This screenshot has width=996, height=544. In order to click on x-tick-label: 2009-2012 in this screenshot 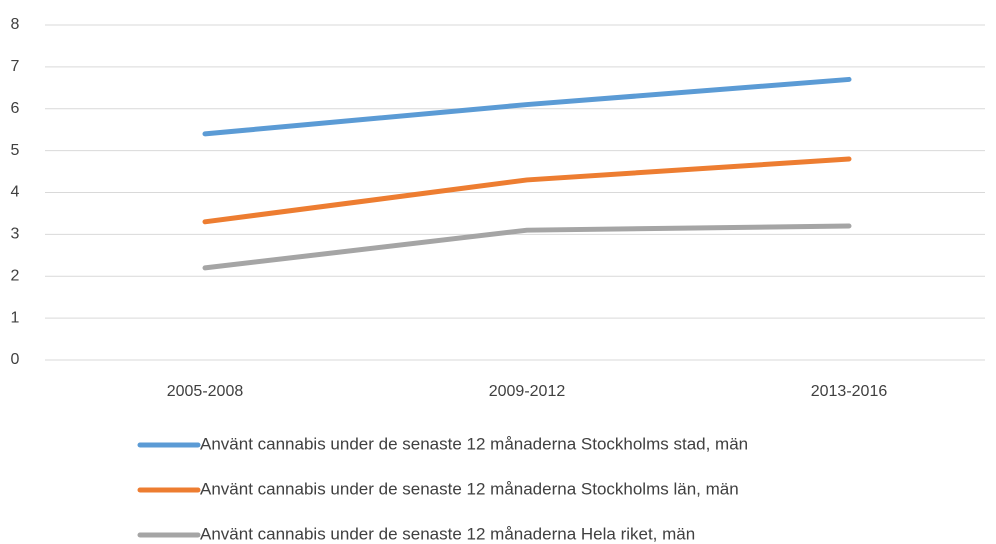, I will do `click(527, 391)`.